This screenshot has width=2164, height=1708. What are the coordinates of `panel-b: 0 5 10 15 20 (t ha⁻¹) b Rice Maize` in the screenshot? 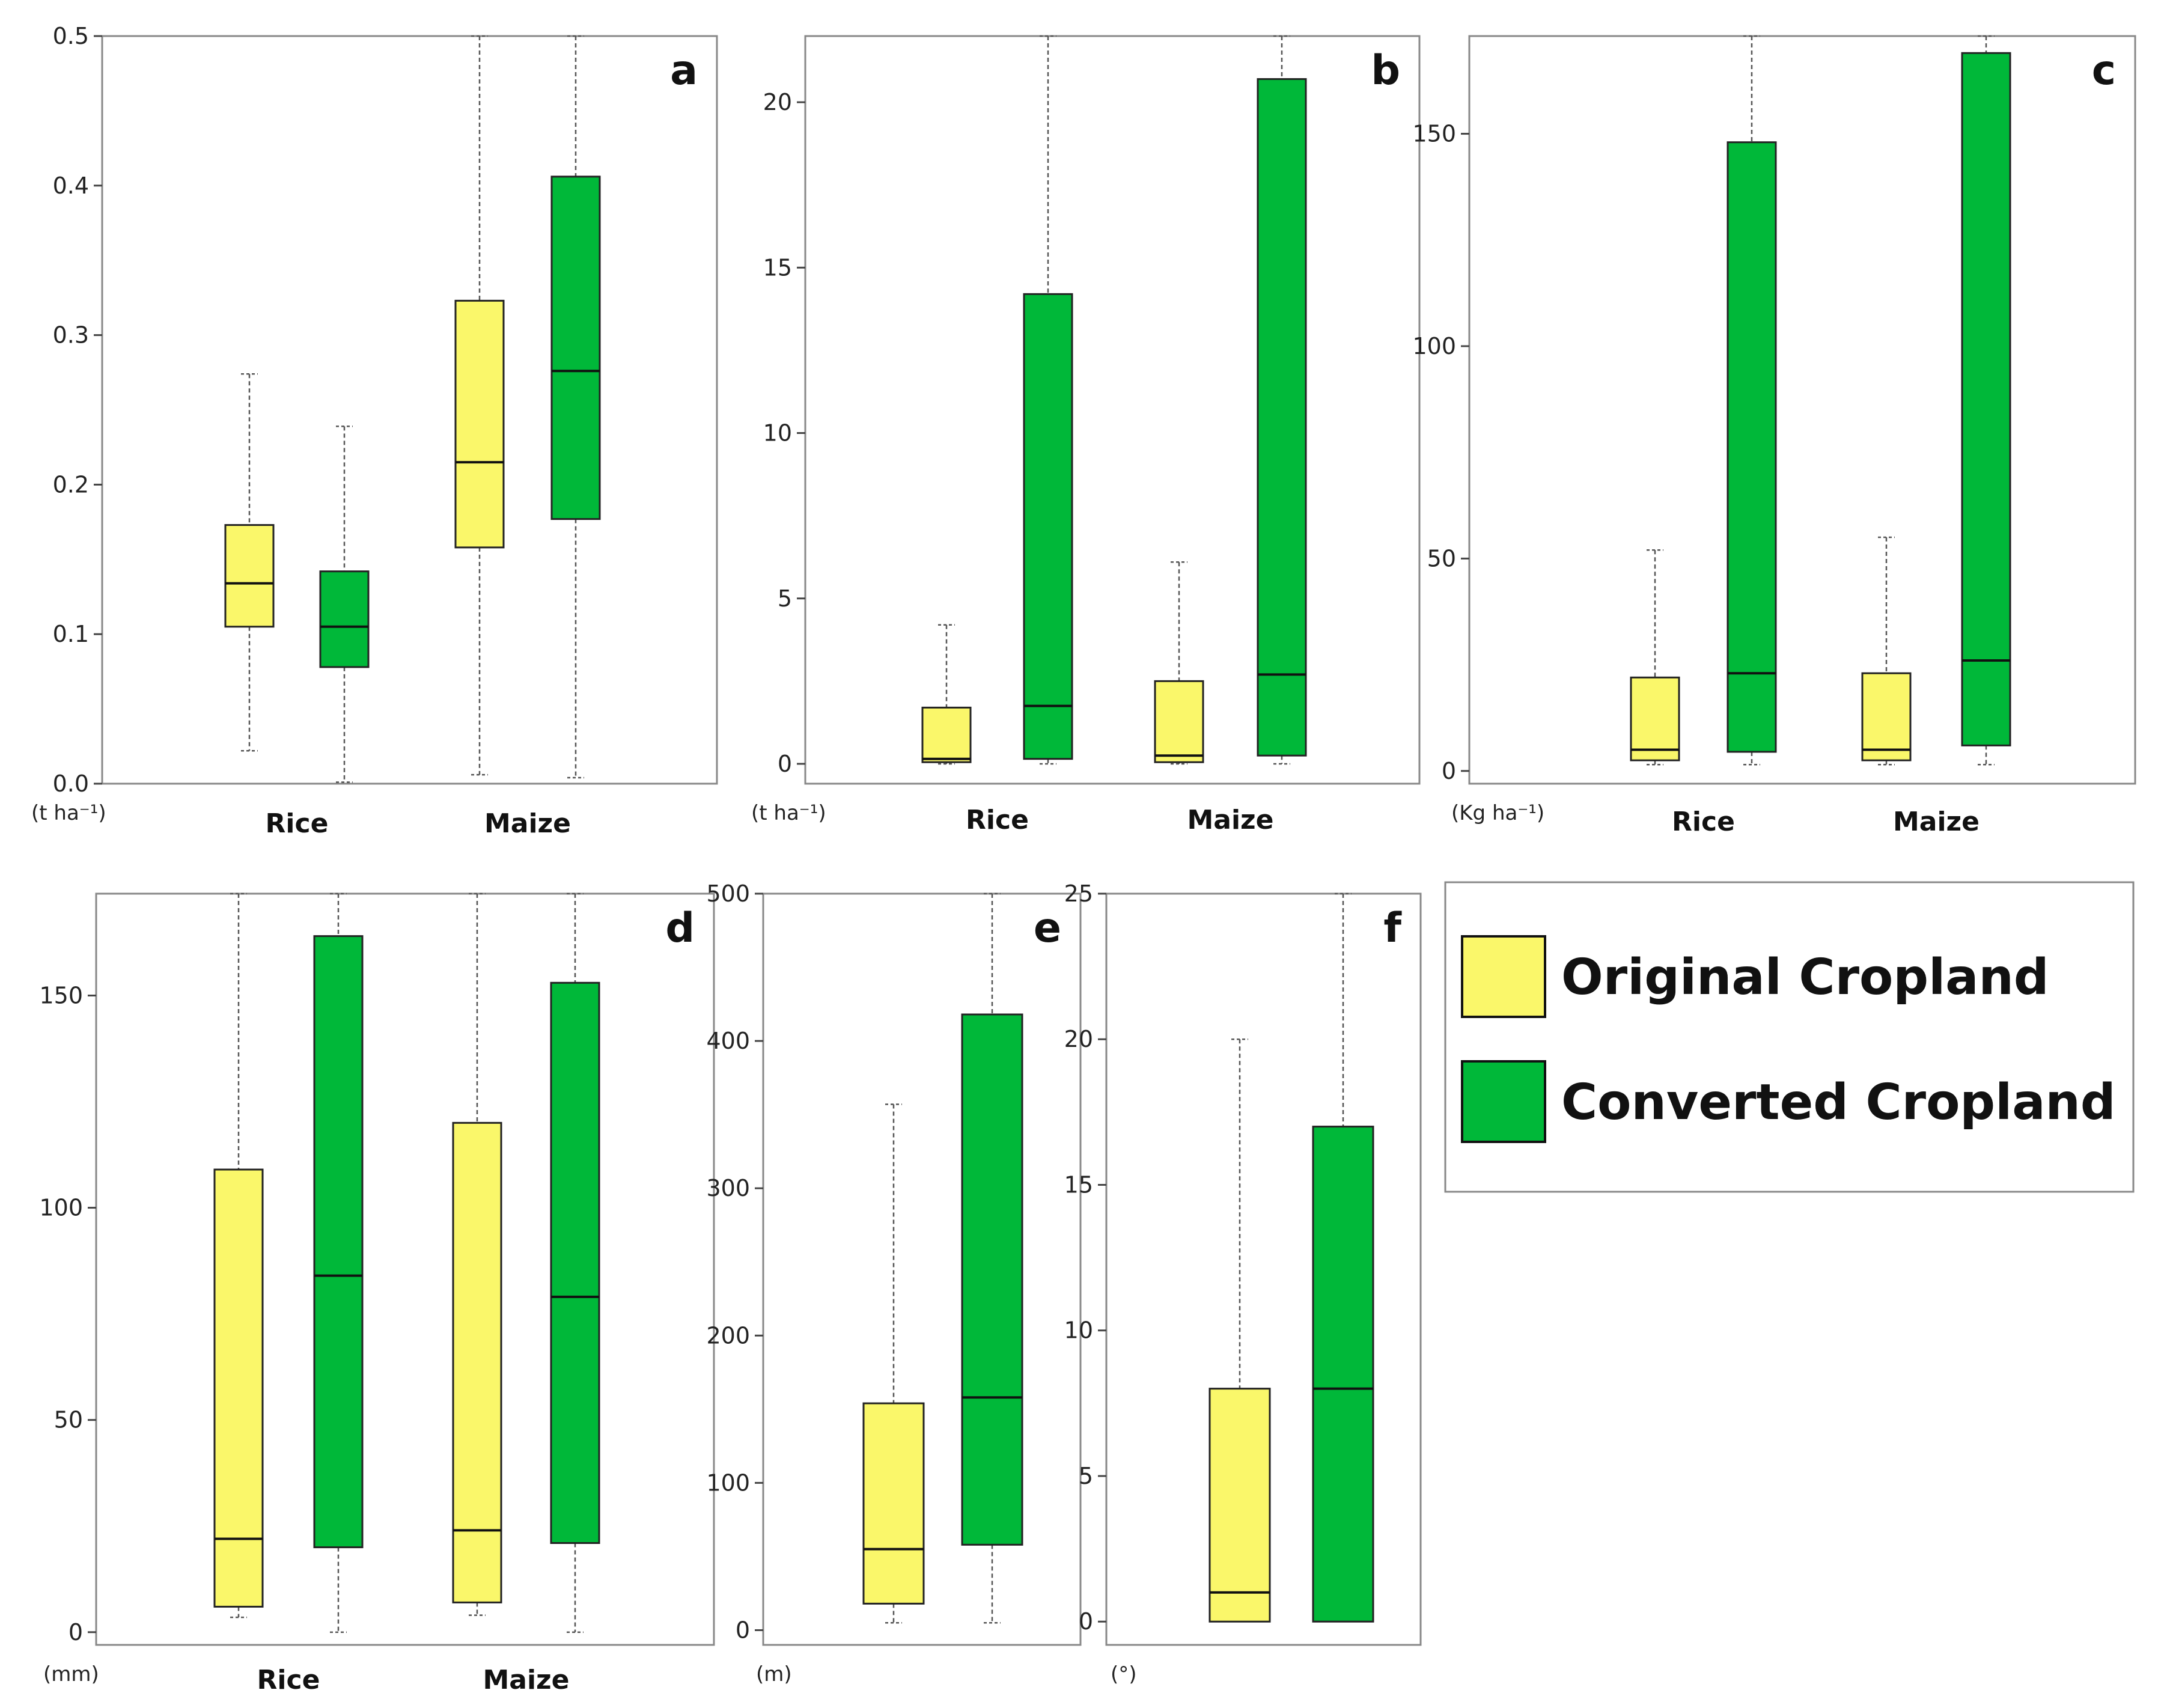 It's located at (1086, 435).